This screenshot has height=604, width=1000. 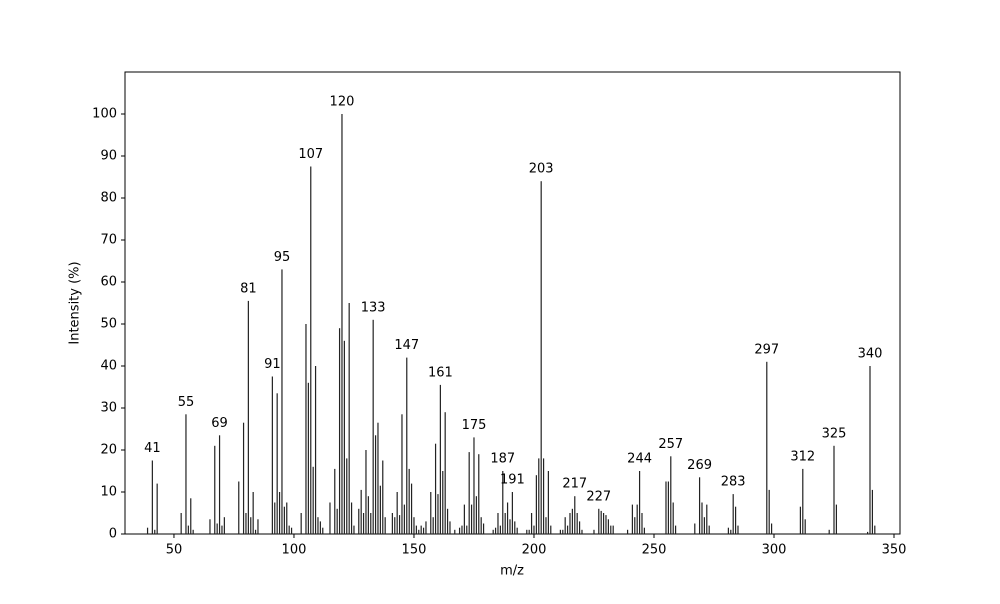 I want to click on peak-label: 41, so click(x=152, y=448).